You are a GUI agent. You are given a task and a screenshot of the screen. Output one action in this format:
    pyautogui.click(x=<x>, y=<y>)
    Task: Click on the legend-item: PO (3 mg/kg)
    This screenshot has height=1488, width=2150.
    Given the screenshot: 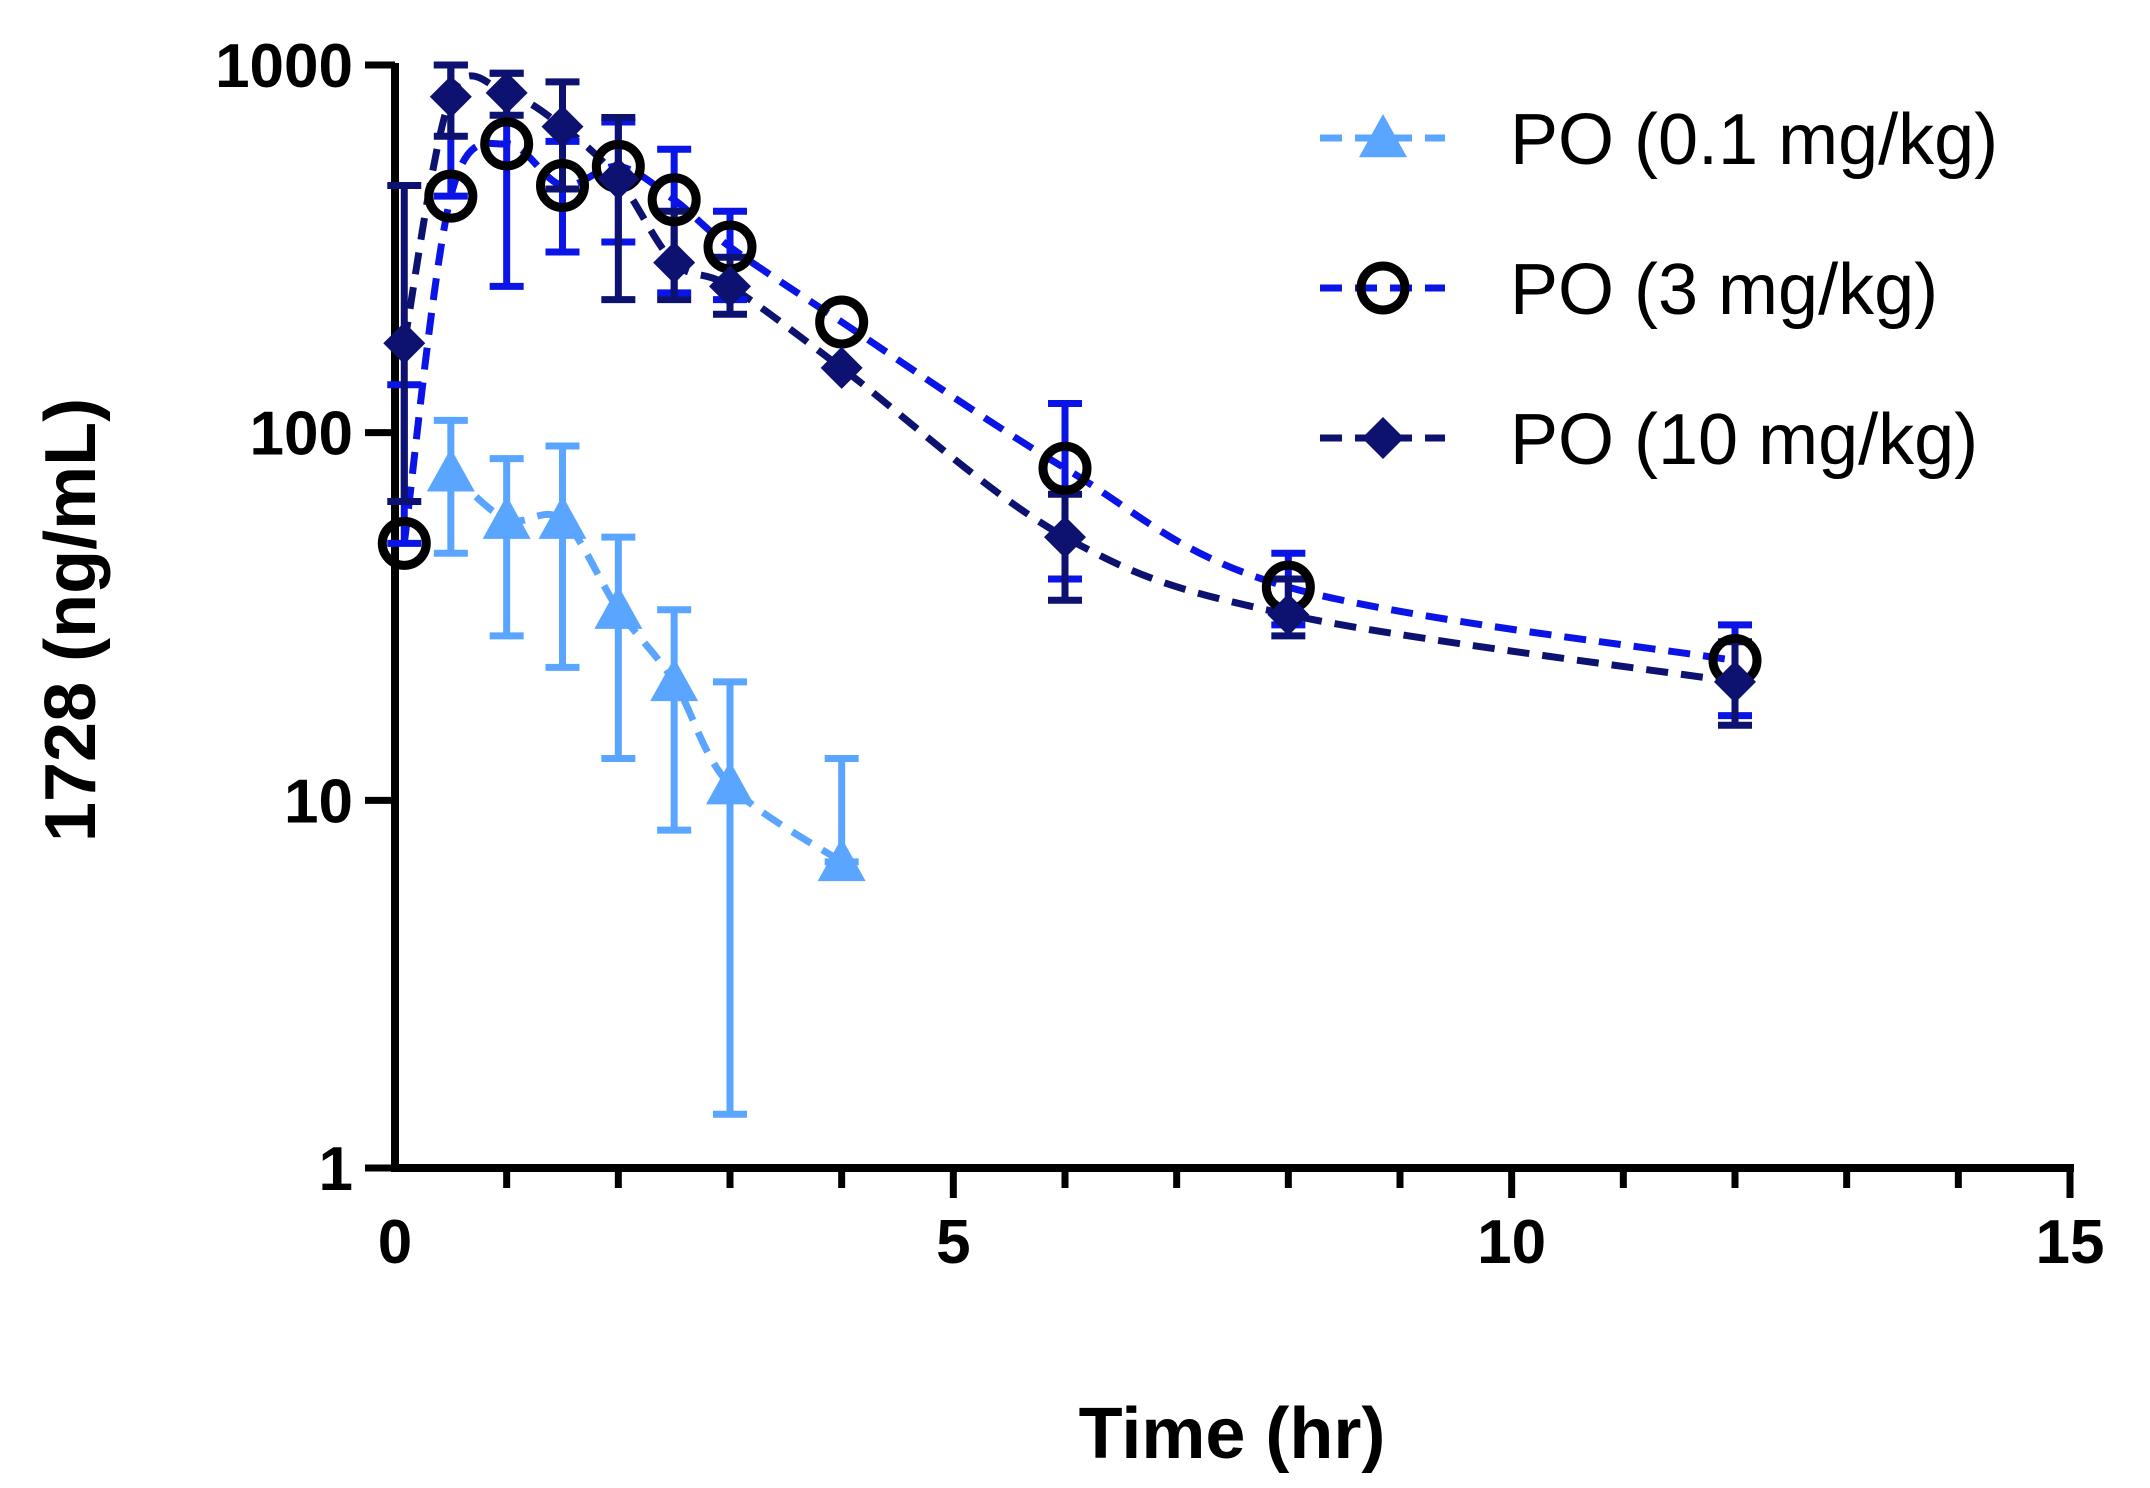 What is the action you would take?
    pyautogui.click(x=1629, y=290)
    